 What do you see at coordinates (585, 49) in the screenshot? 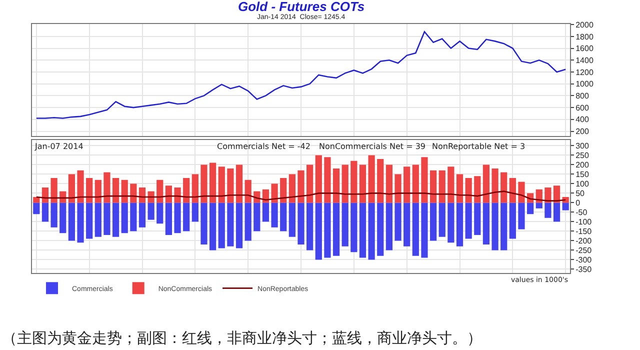
I see `y-tick-label: 1600` at bounding box center [585, 49].